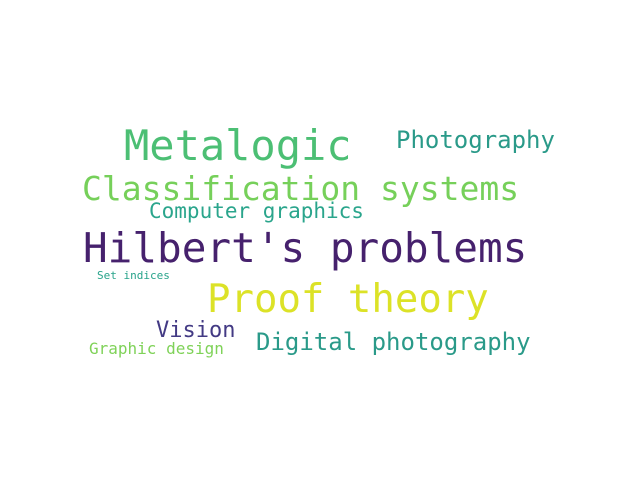 The width and height of the screenshot is (640, 480). What do you see at coordinates (196, 330) in the screenshot?
I see `word-vision: Vision` at bounding box center [196, 330].